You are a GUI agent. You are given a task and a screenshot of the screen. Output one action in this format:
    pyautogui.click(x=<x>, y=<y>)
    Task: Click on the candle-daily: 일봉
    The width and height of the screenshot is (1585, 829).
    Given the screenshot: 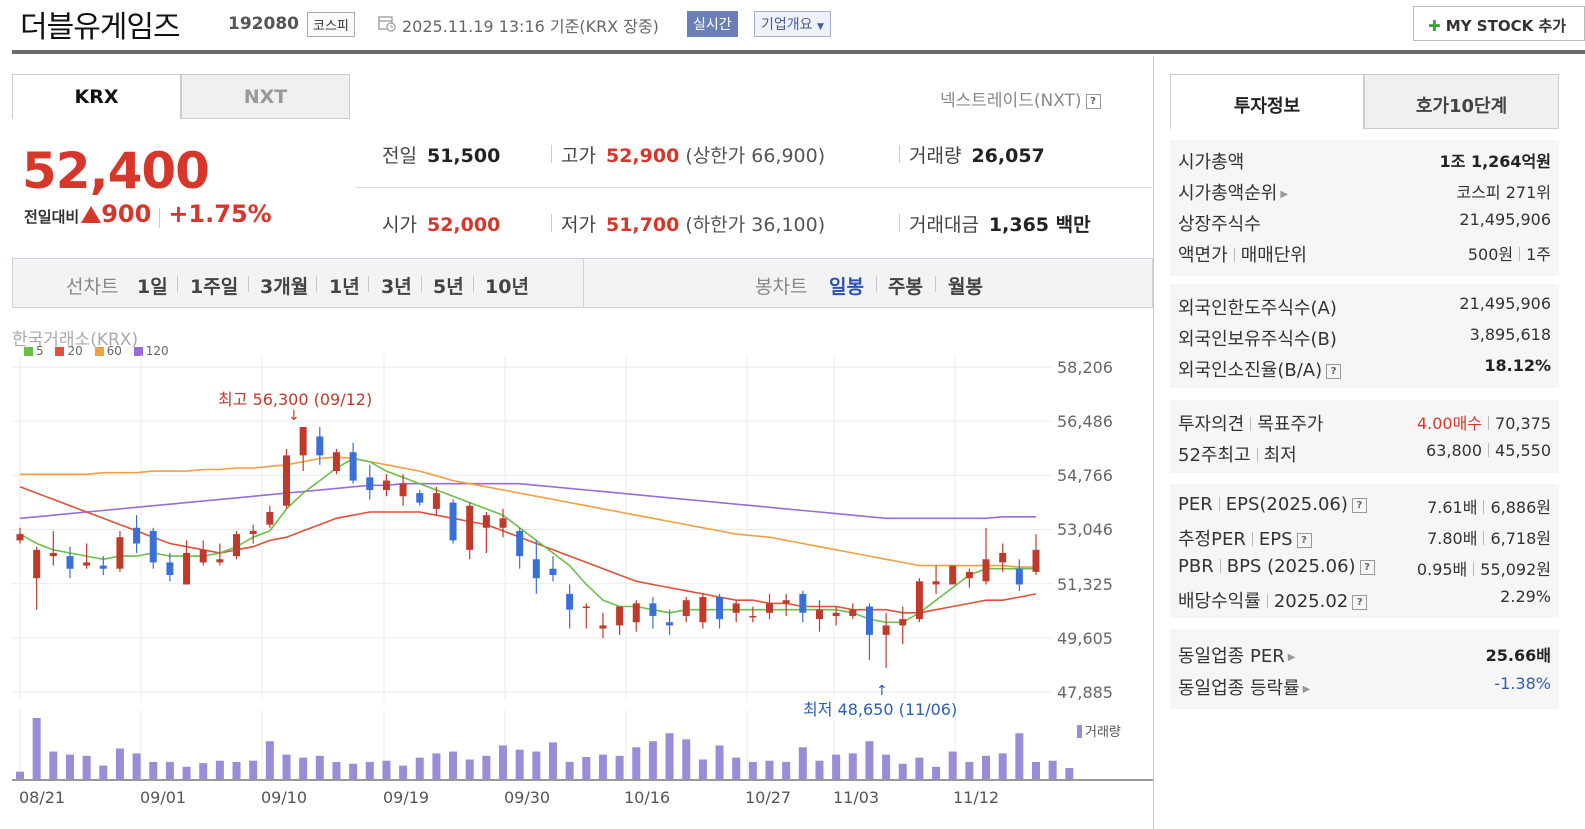 What is the action you would take?
    pyautogui.click(x=846, y=287)
    